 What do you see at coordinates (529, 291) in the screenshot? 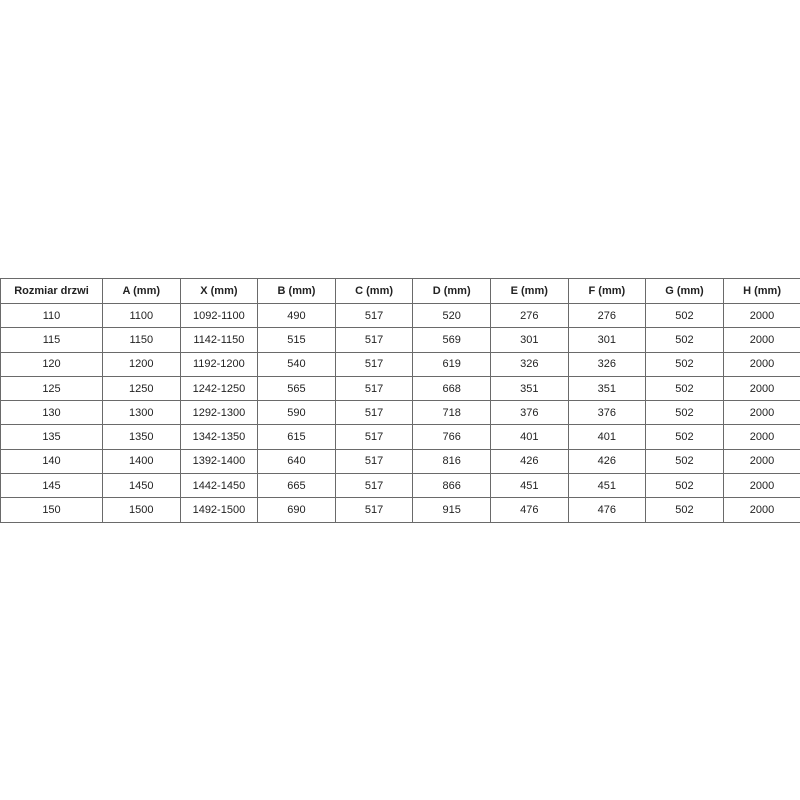
I see `column-header: E (mm)` at bounding box center [529, 291].